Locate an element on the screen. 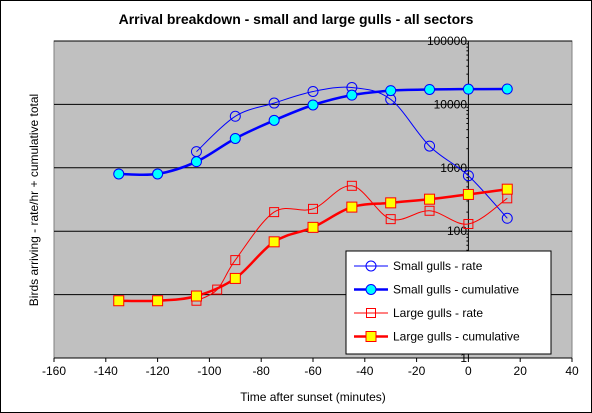  legend-label: Small gulls - rate is located at coordinates (438, 266).